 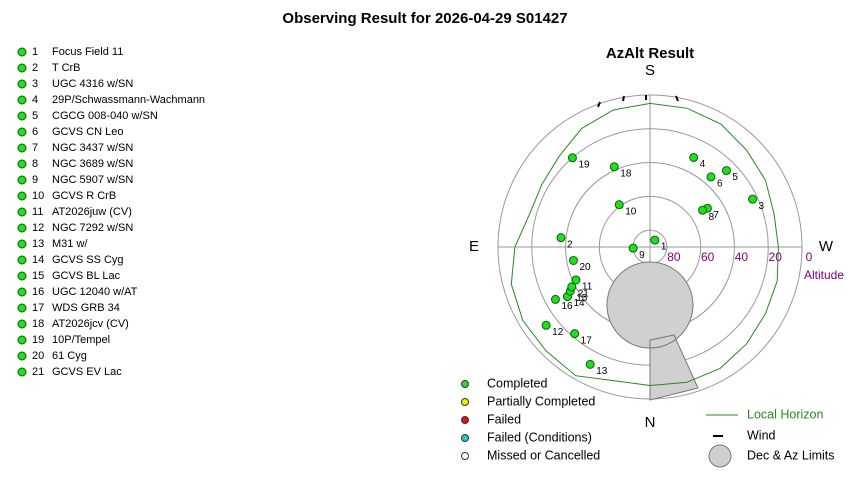 I want to click on point-label: 8, so click(x=712, y=217).